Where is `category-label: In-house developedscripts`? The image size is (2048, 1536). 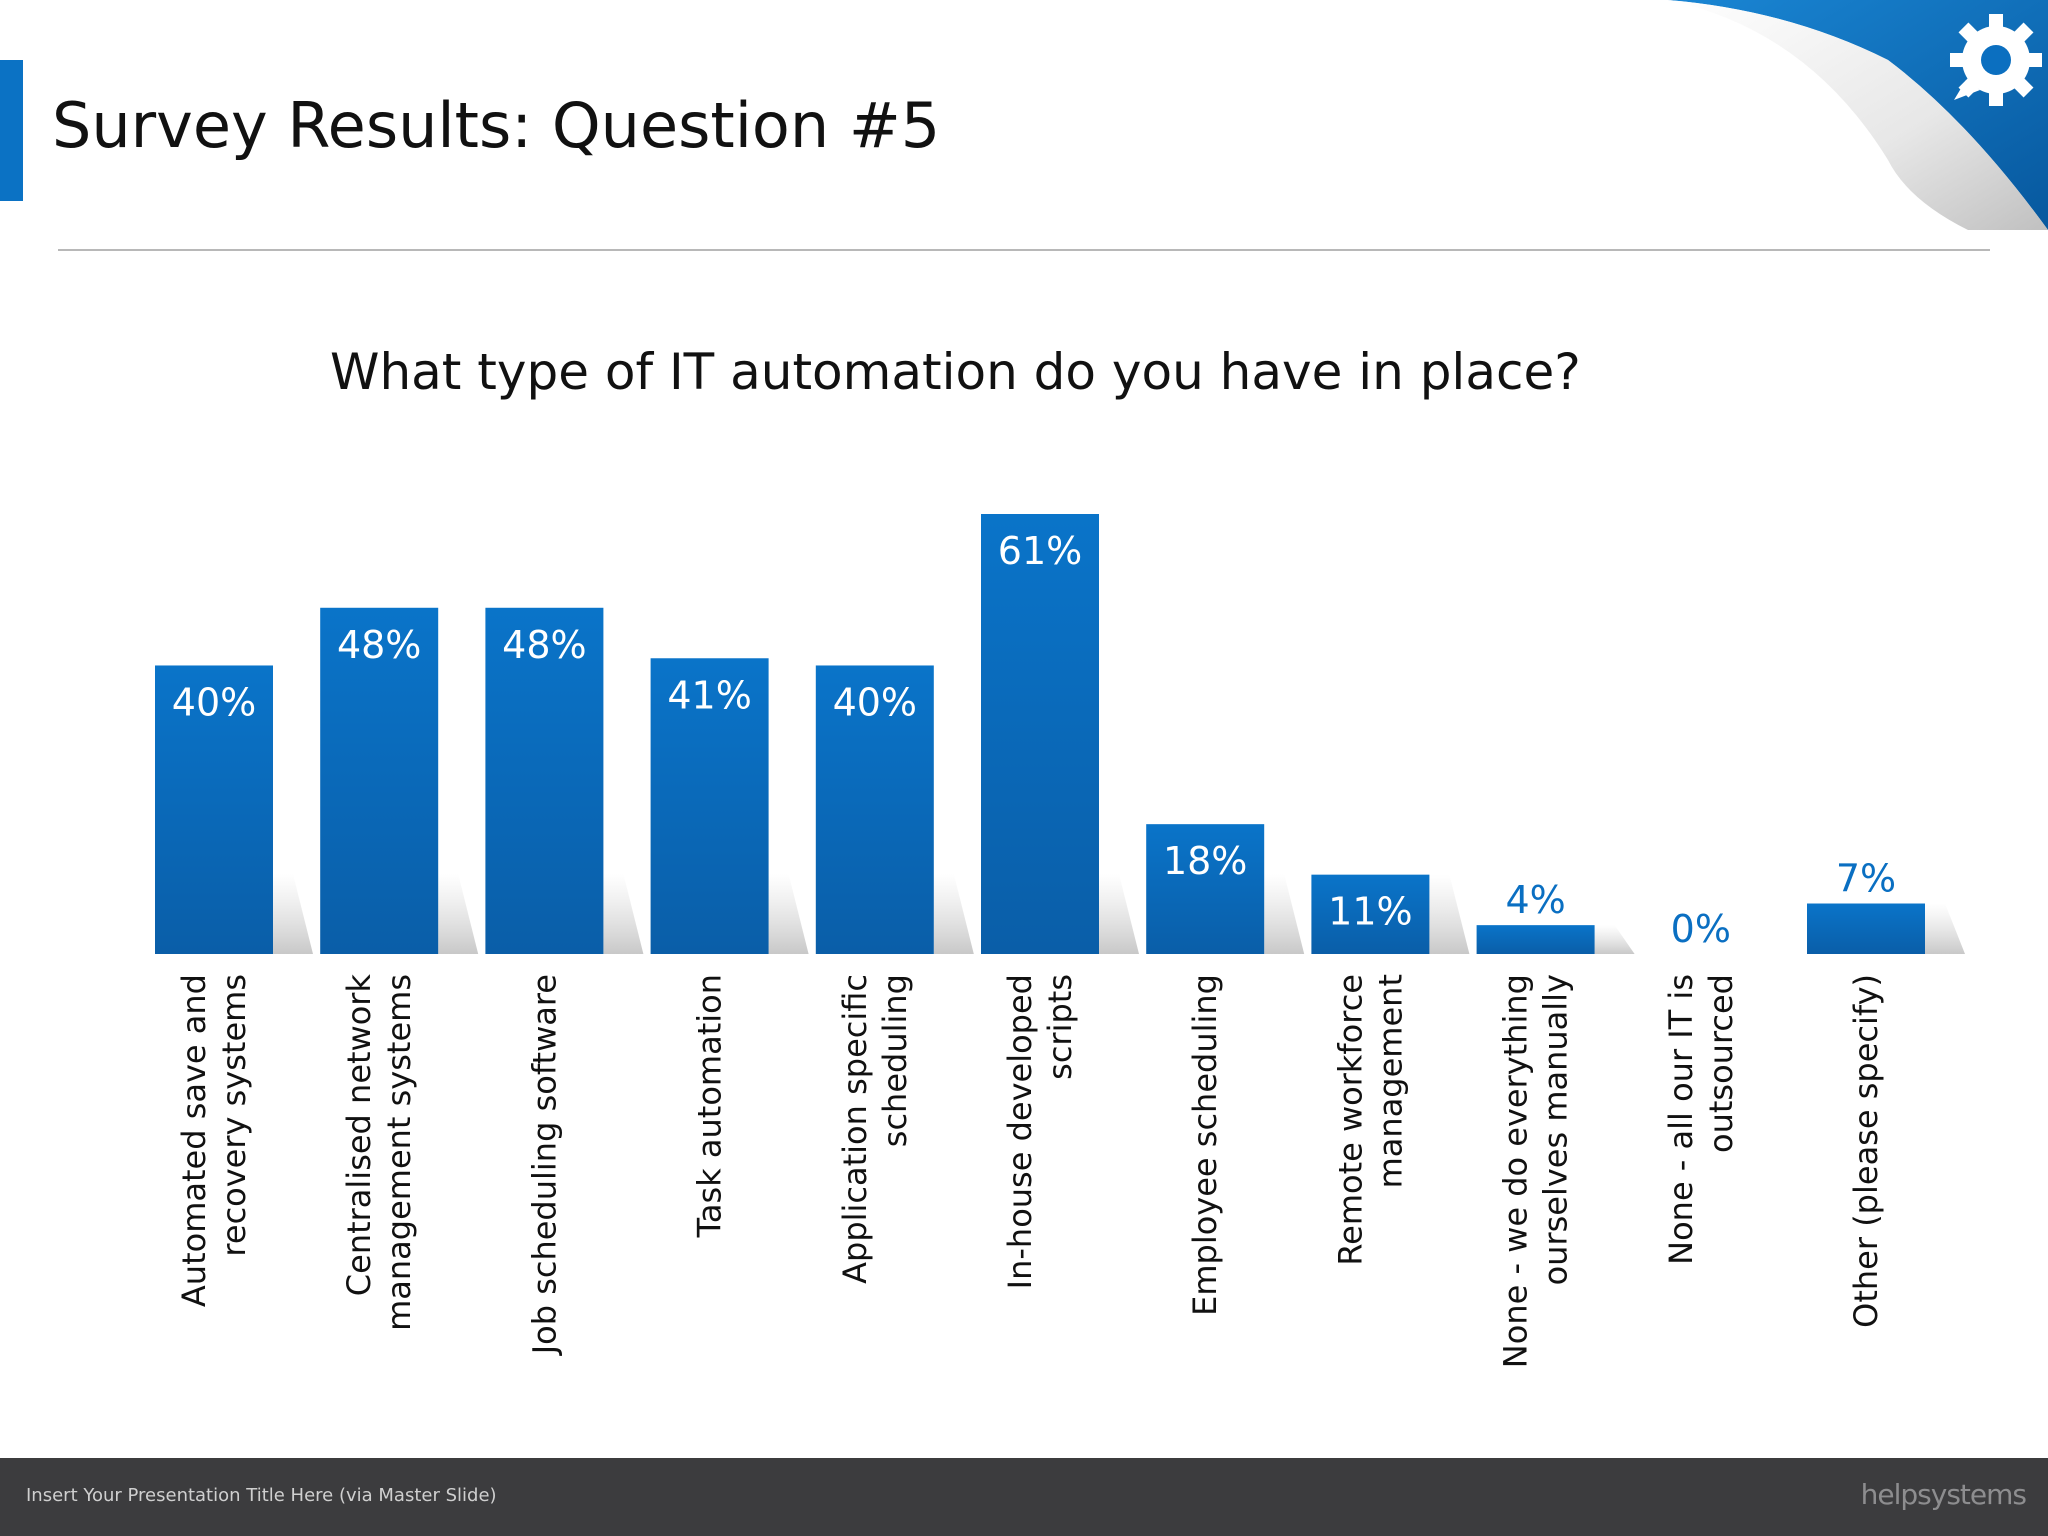 category-label: In-house developedscripts is located at coordinates (1040, 1131).